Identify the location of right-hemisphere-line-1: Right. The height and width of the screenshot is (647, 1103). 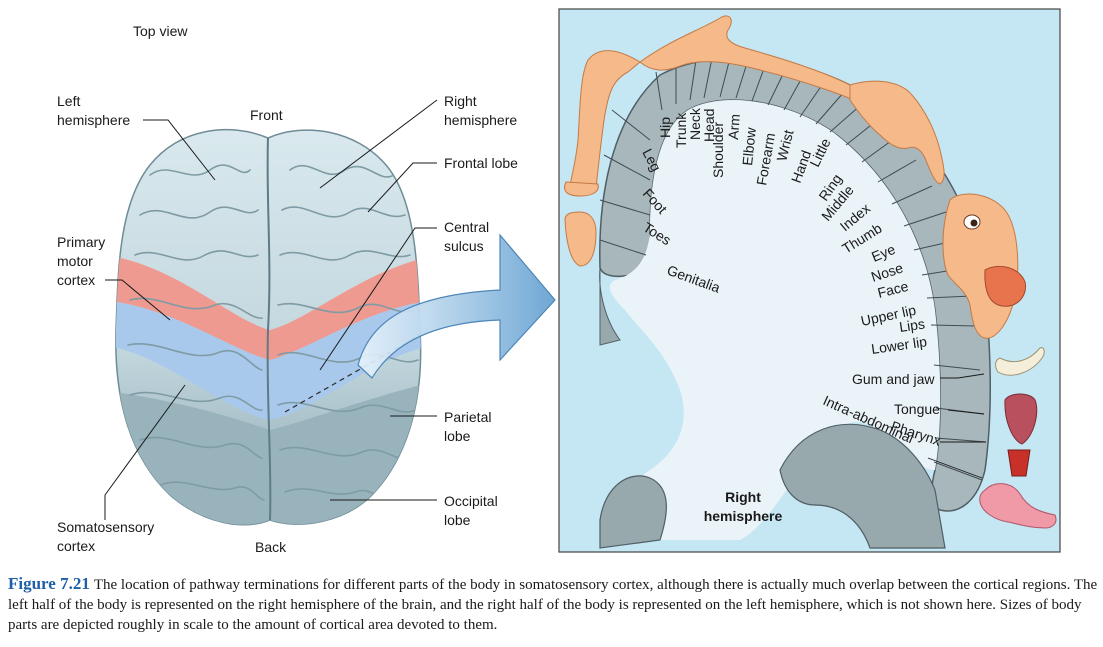
(460, 101).